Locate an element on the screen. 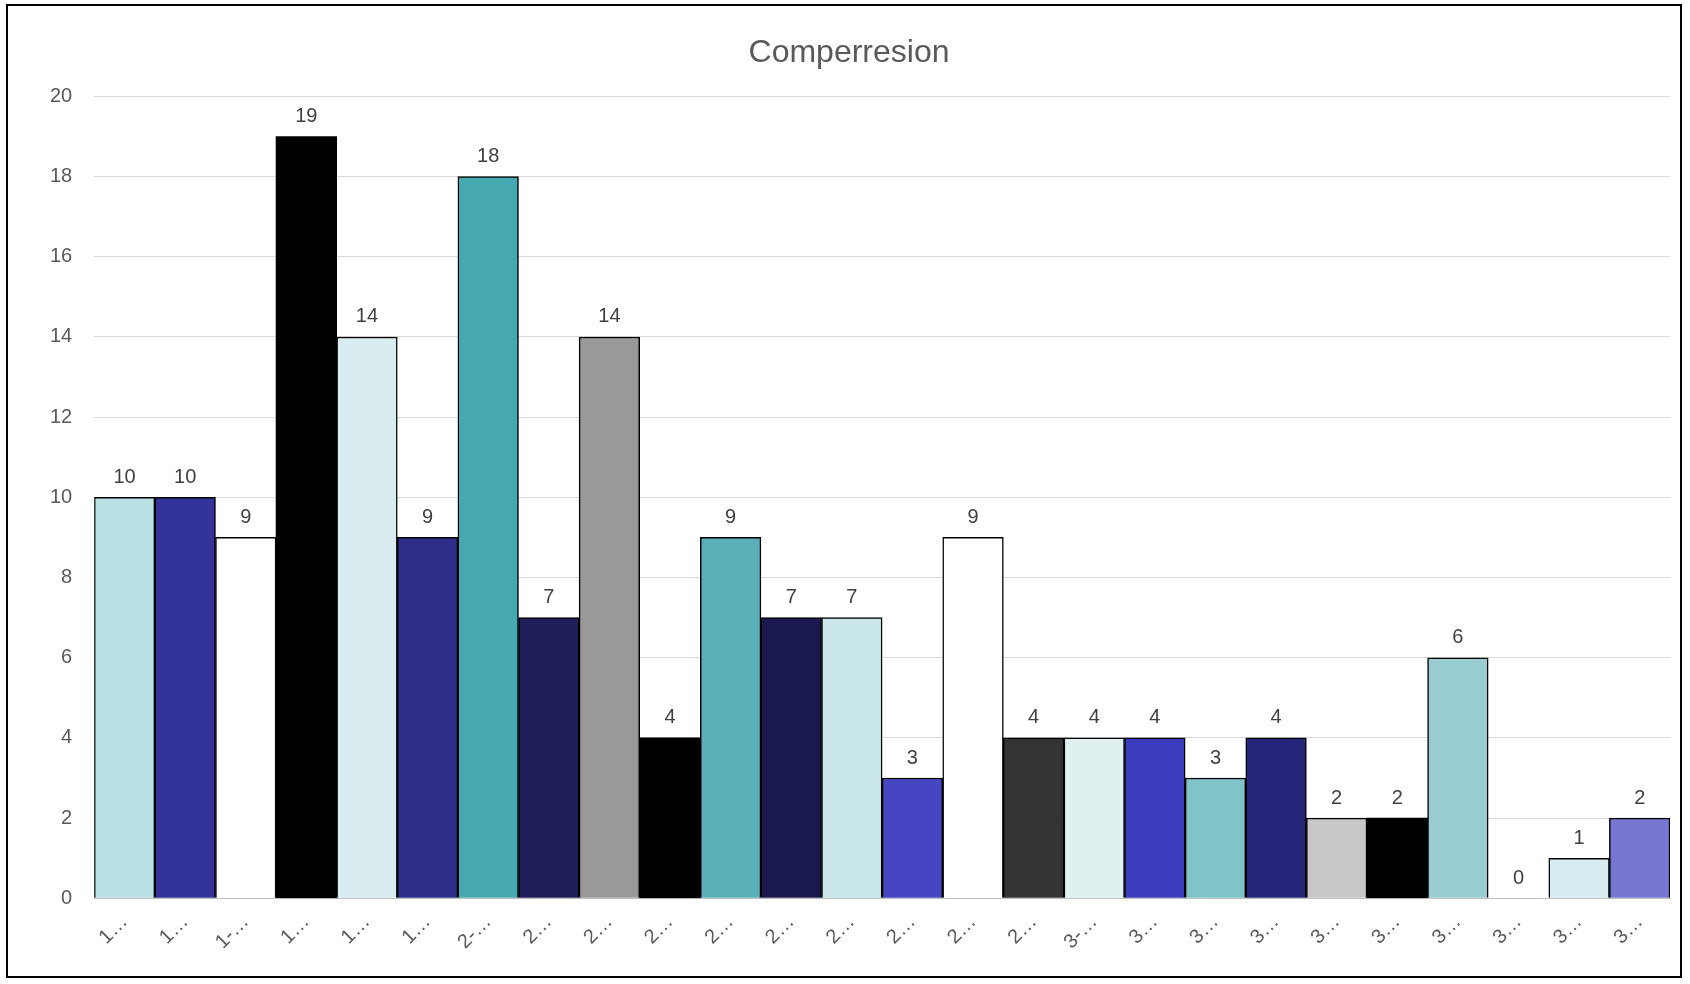 The height and width of the screenshot is (984, 1690). y-tick-label: 6 is located at coordinates (67, 656).